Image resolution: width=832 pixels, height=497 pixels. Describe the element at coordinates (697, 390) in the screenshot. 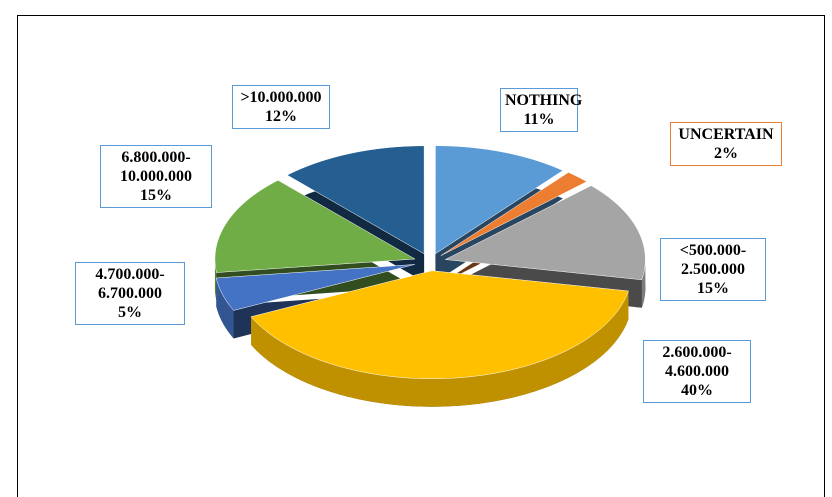

I see `percent-label: 40%` at that location.